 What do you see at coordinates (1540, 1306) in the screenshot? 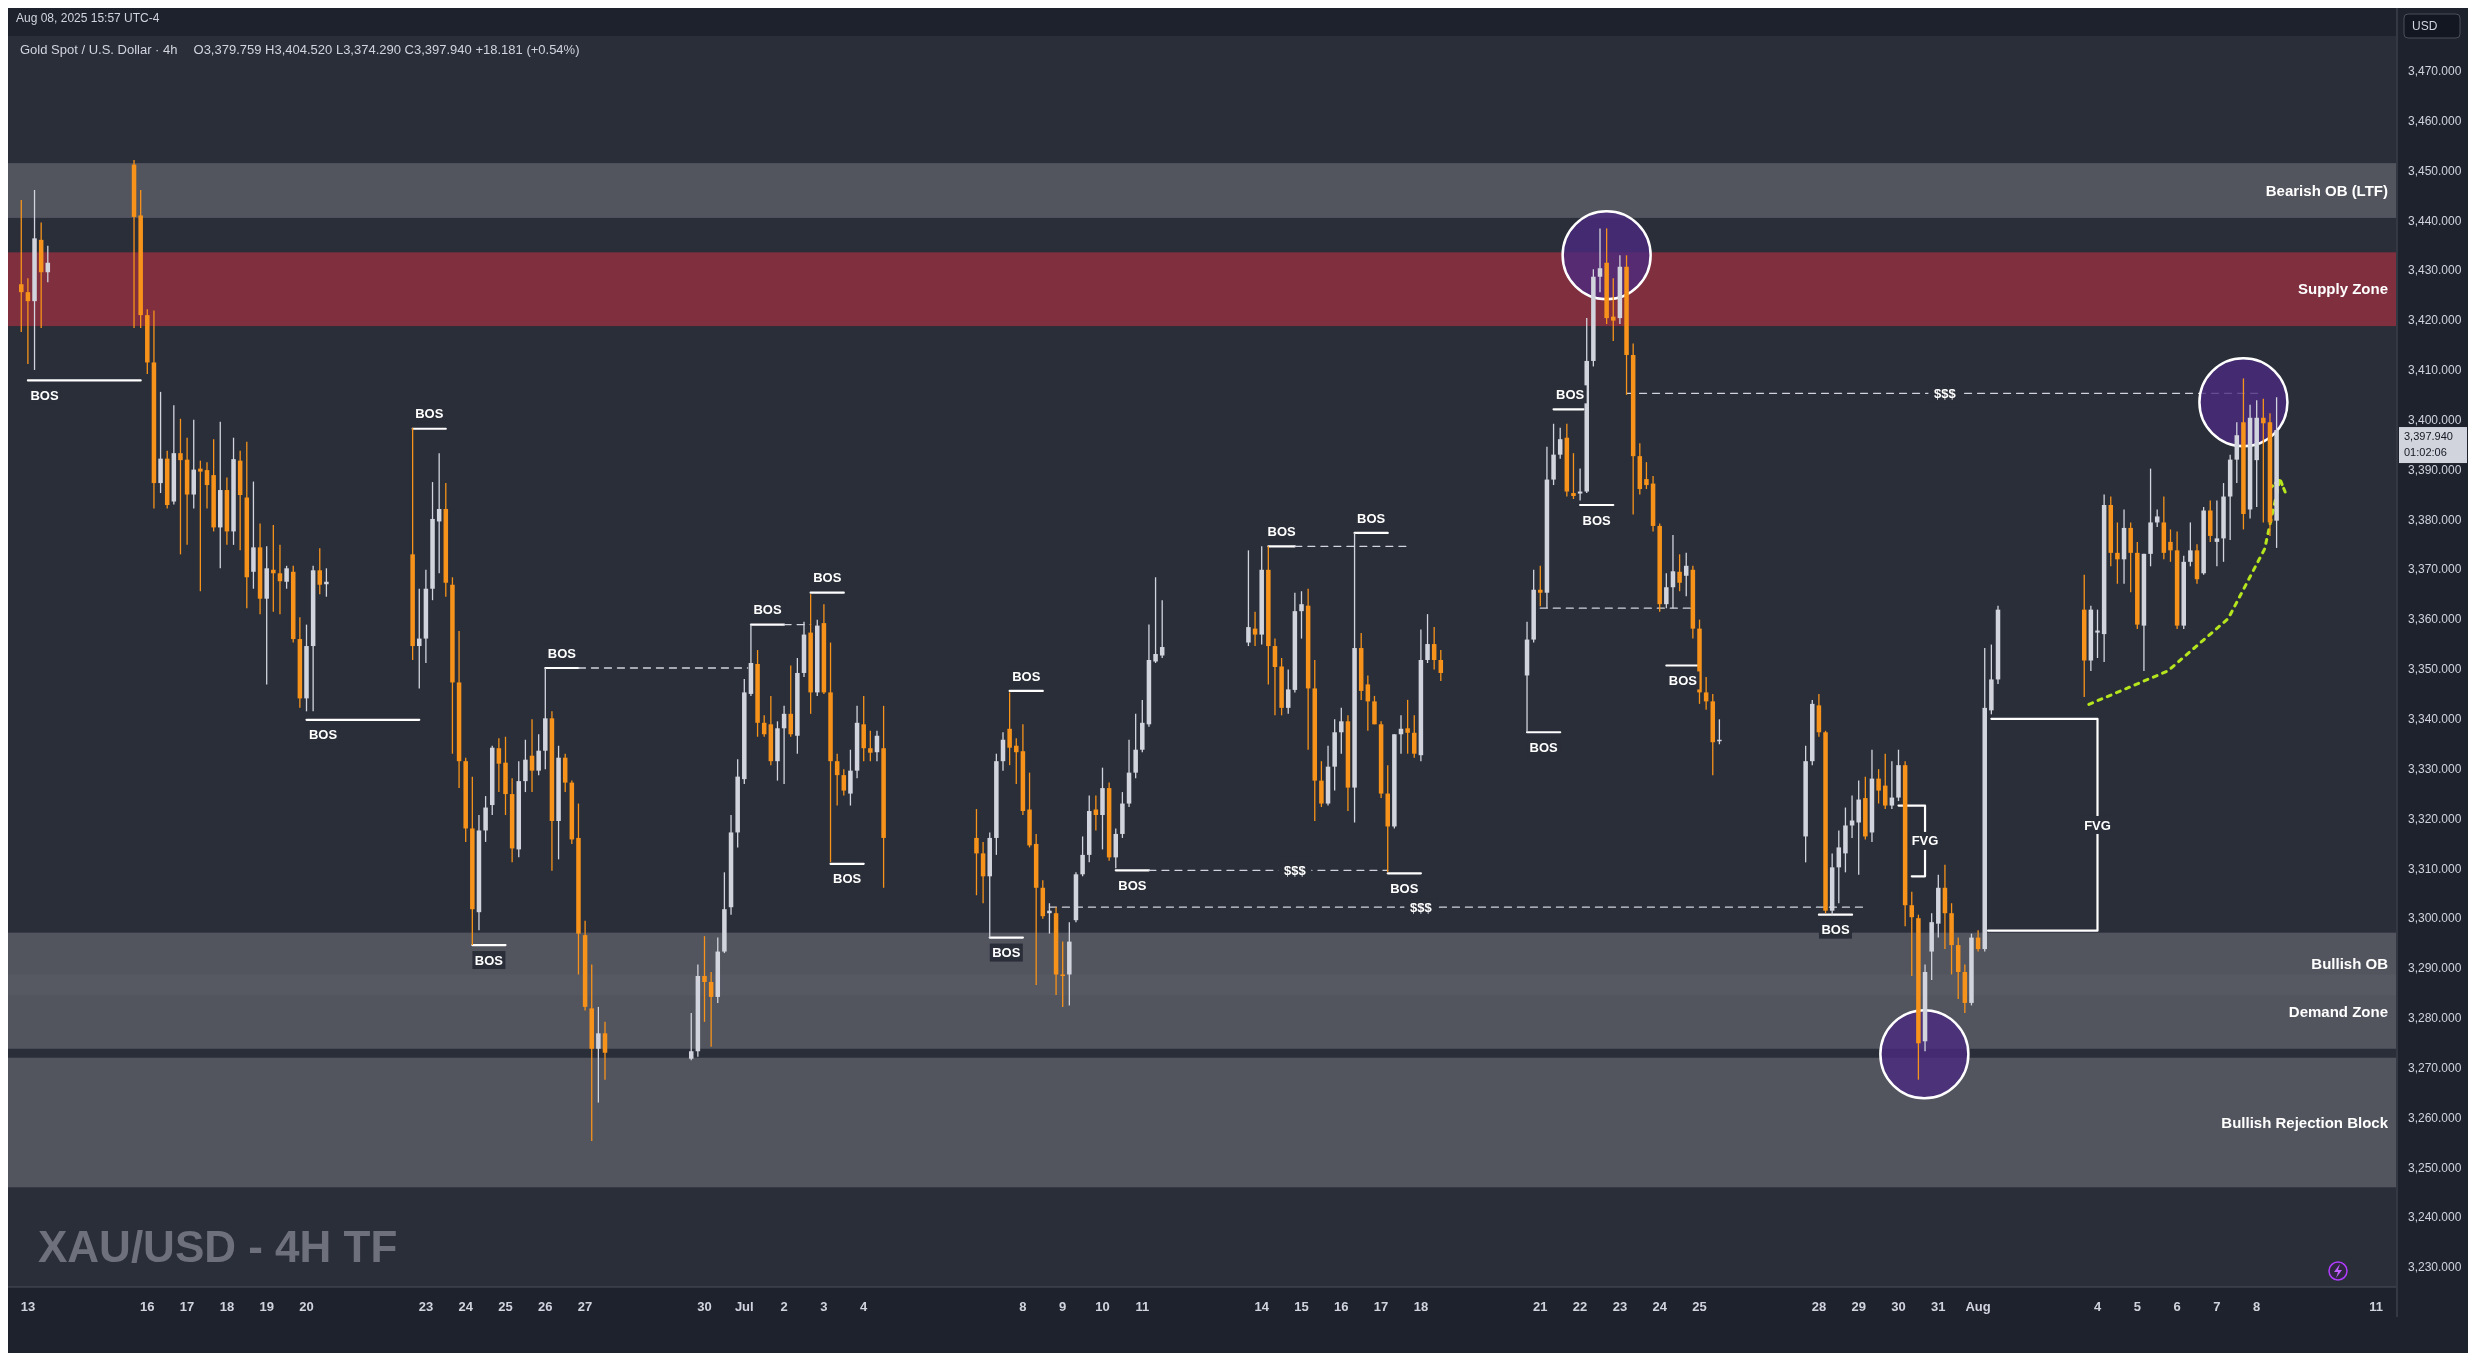
I see `x-tick-label: 21` at bounding box center [1540, 1306].